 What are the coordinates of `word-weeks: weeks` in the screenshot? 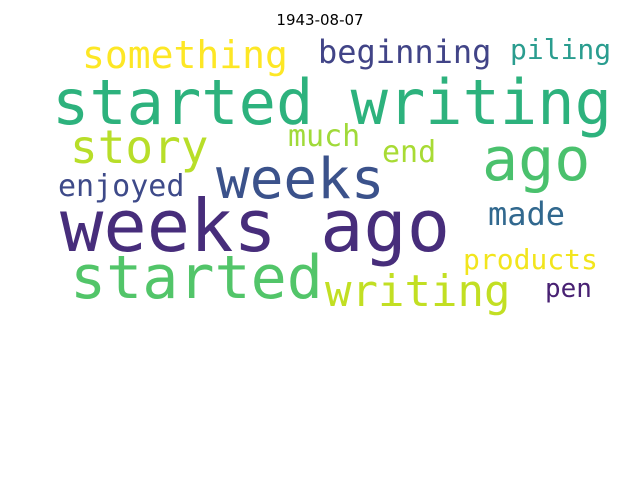 It's located at (300, 179).